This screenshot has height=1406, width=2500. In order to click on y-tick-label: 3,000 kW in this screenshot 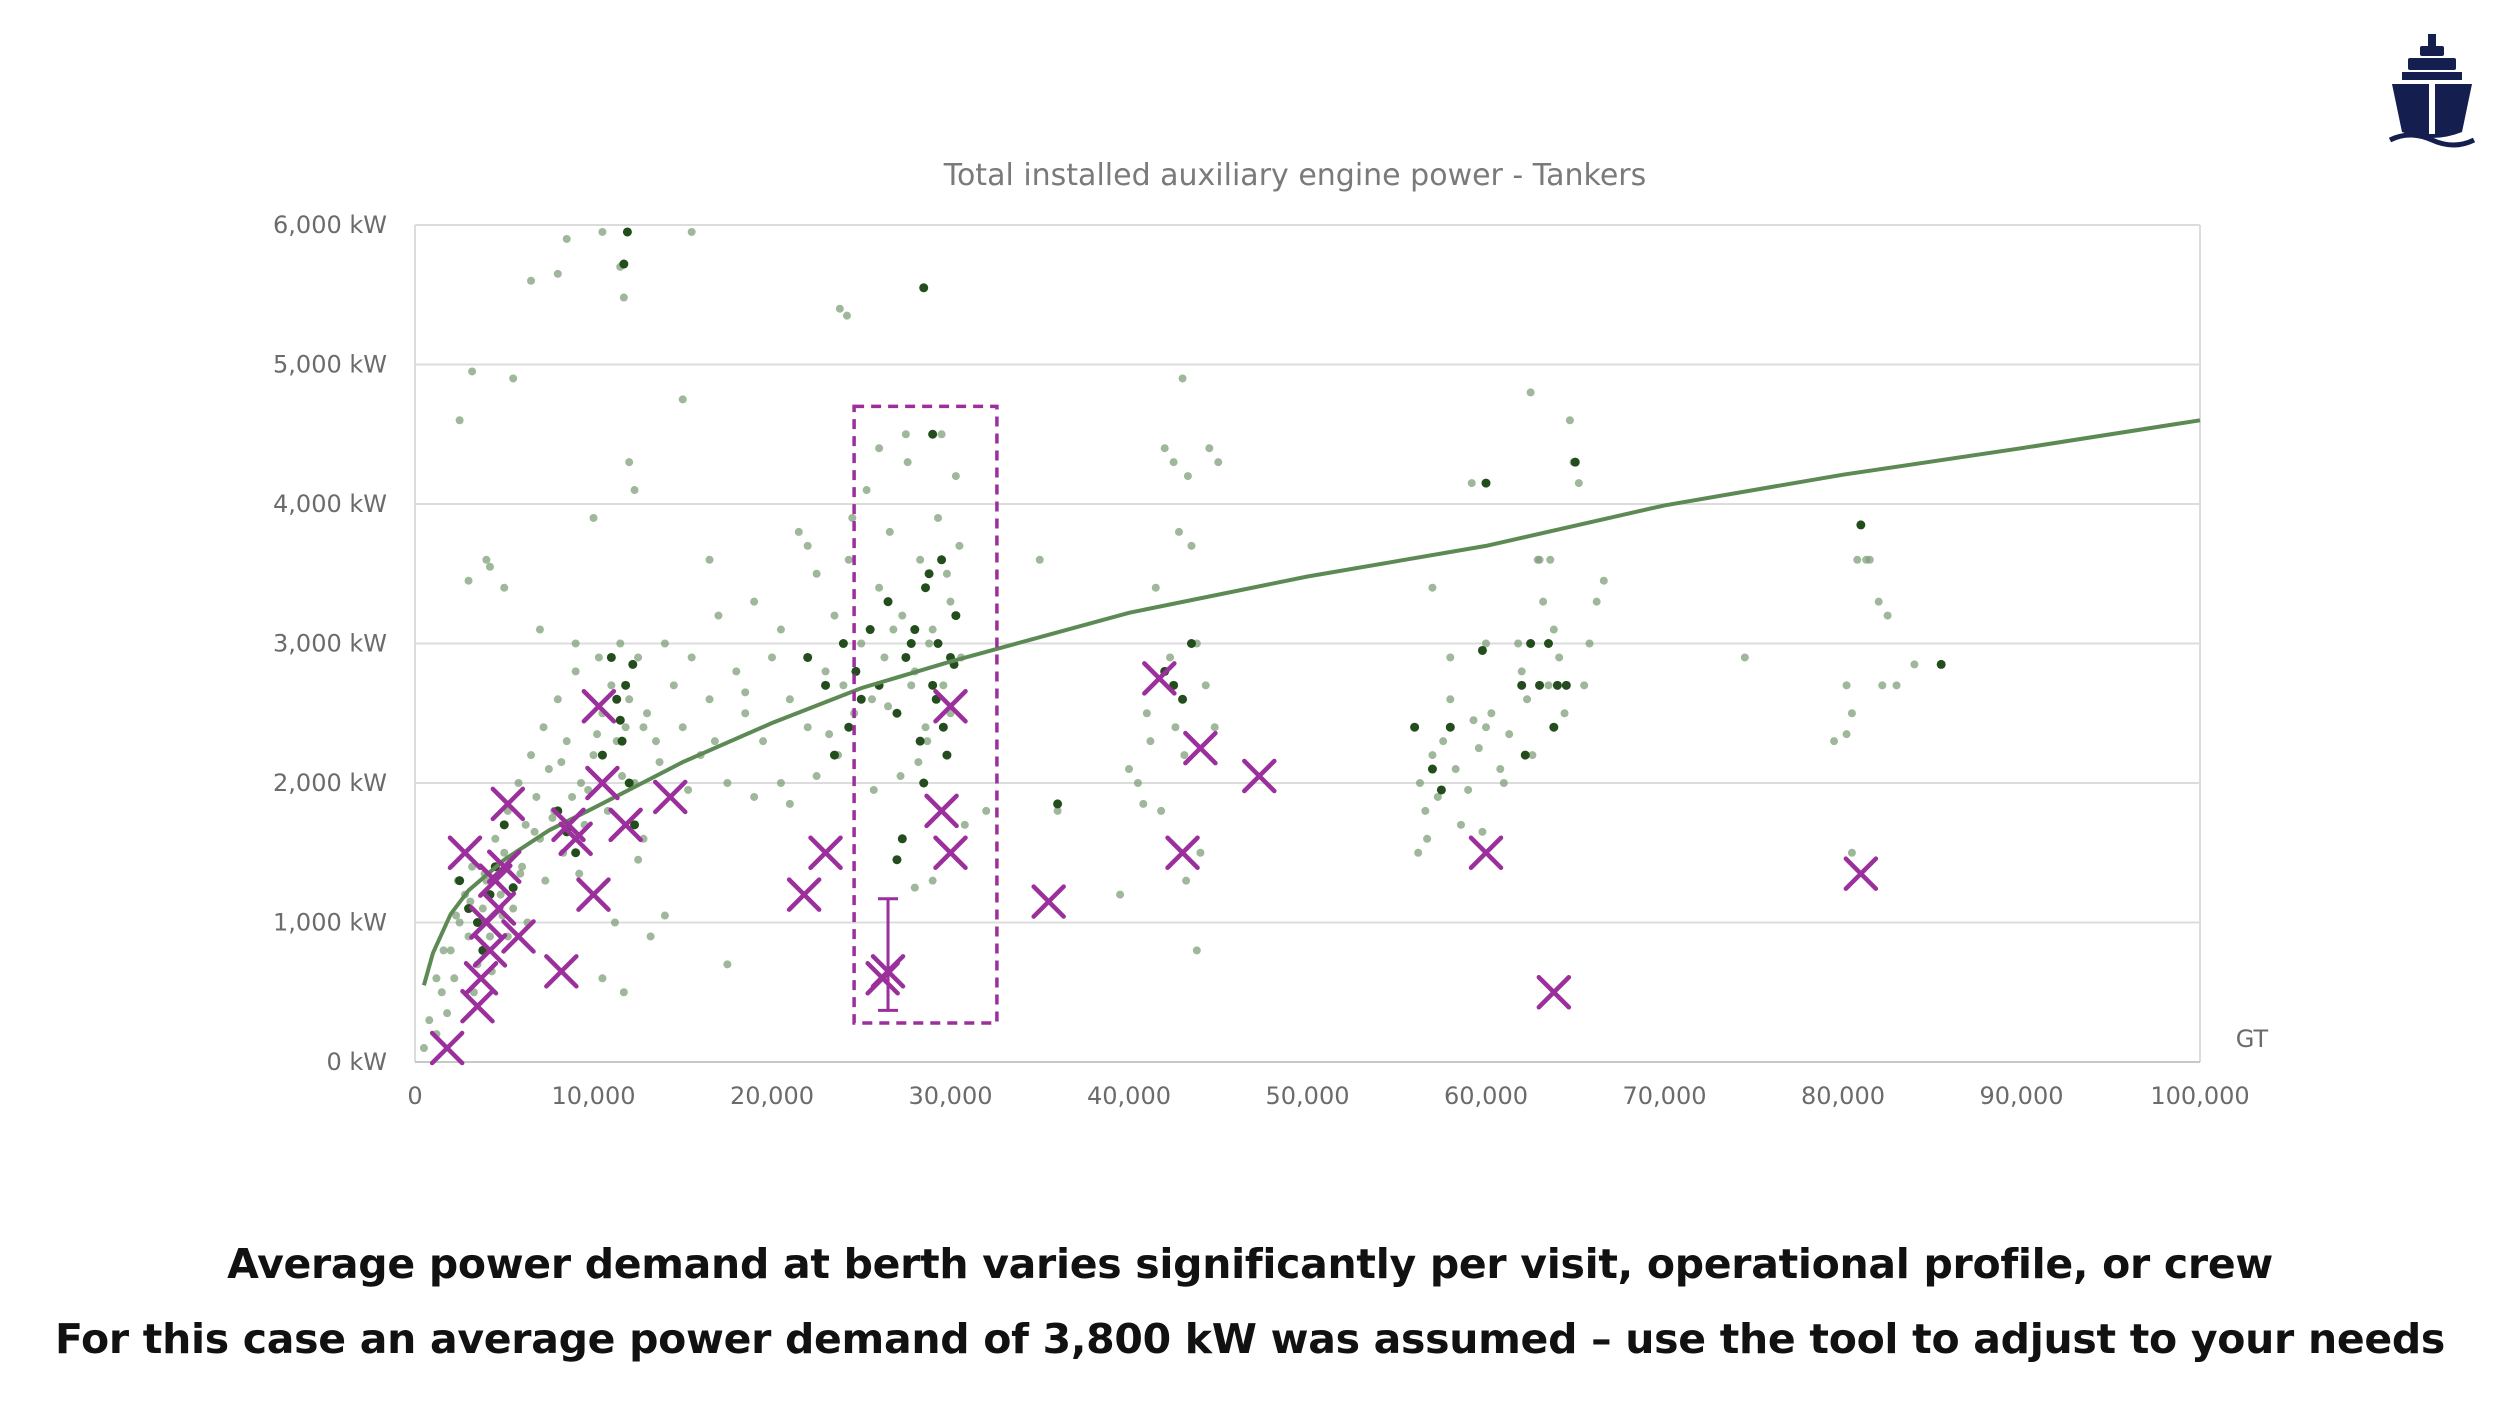, I will do `click(330, 644)`.